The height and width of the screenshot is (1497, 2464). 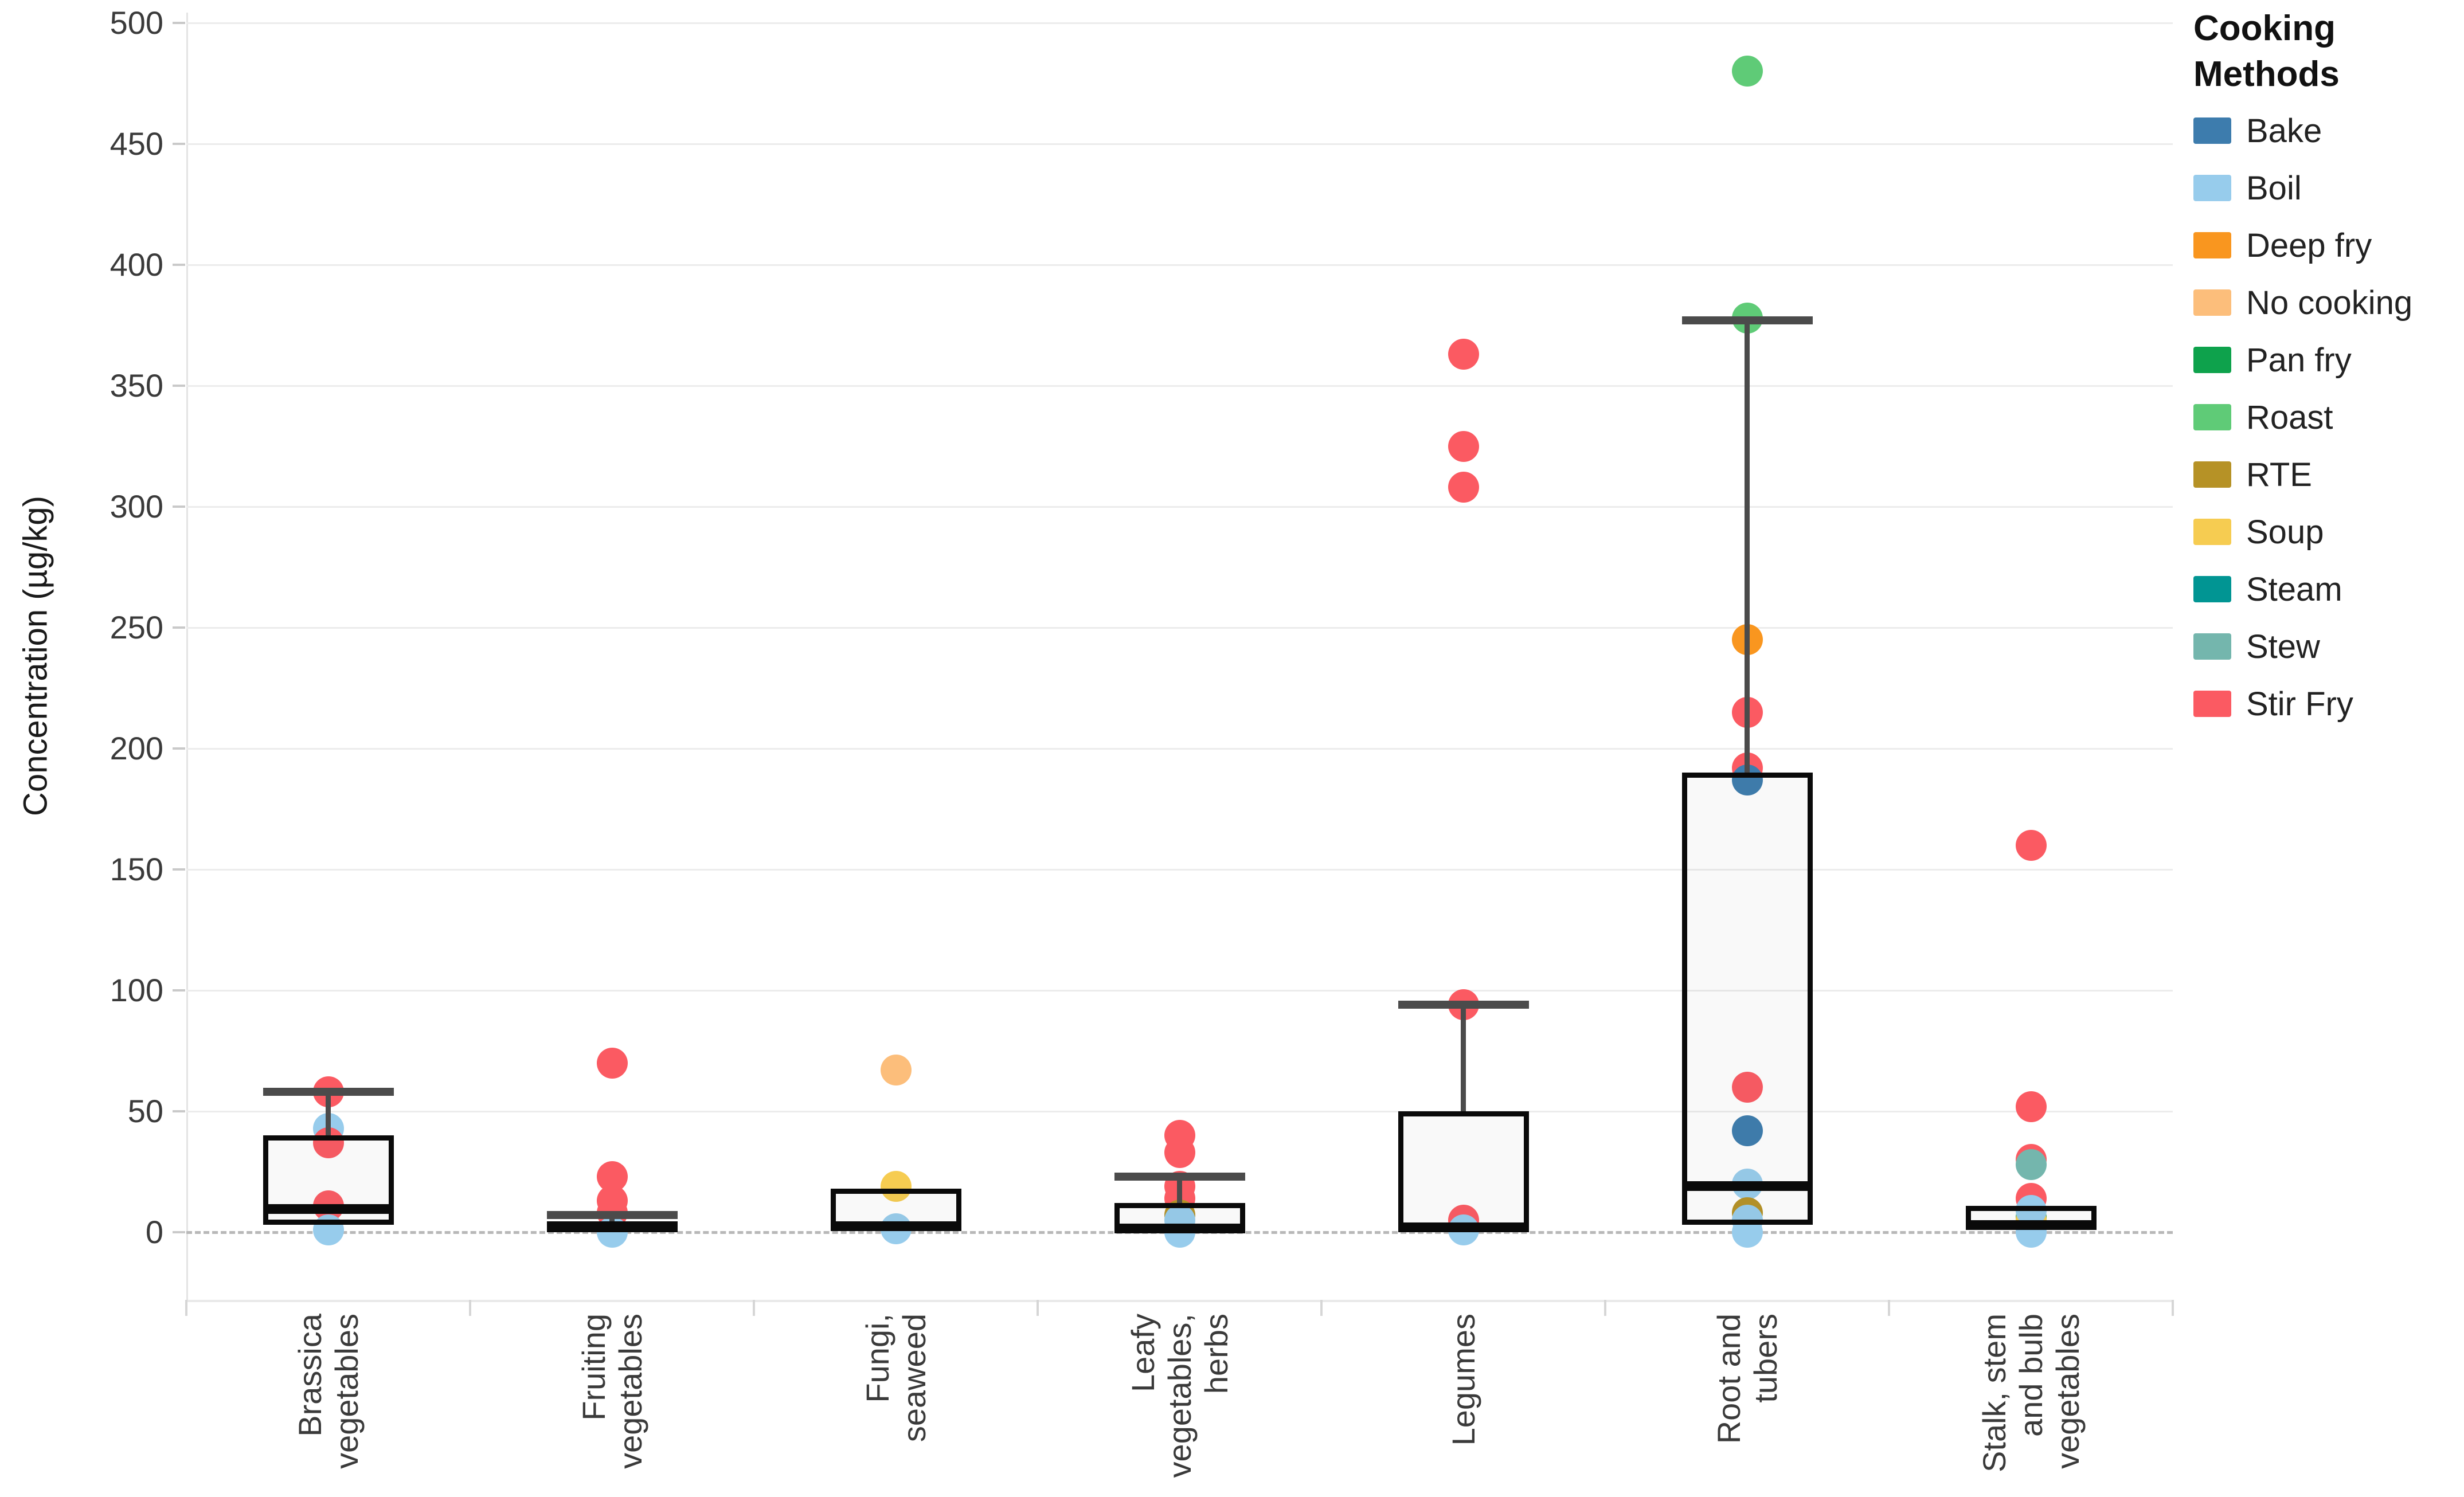 What do you see at coordinates (136, 869) in the screenshot?
I see `y-tick-label: 150` at bounding box center [136, 869].